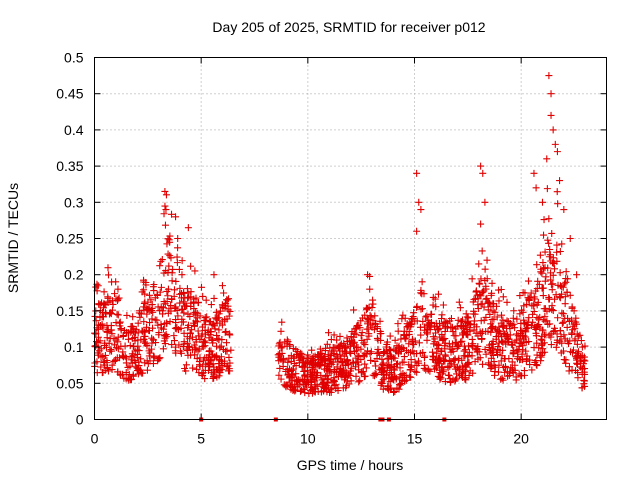  What do you see at coordinates (69, 239) in the screenshot?
I see `y-tick-labels: 0 0.05 0.1 0.15 0.2 0.25 0.3 0.35 0.4 0.45 0.5` at bounding box center [69, 239].